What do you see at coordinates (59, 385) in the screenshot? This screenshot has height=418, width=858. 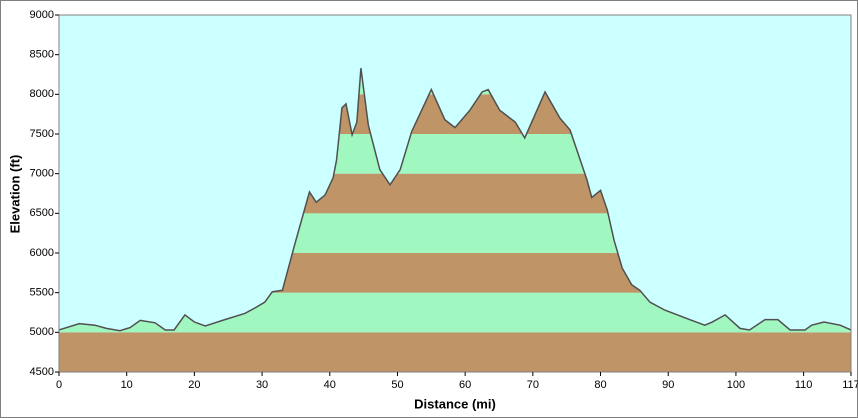 I see `x-tick-label: 0` at bounding box center [59, 385].